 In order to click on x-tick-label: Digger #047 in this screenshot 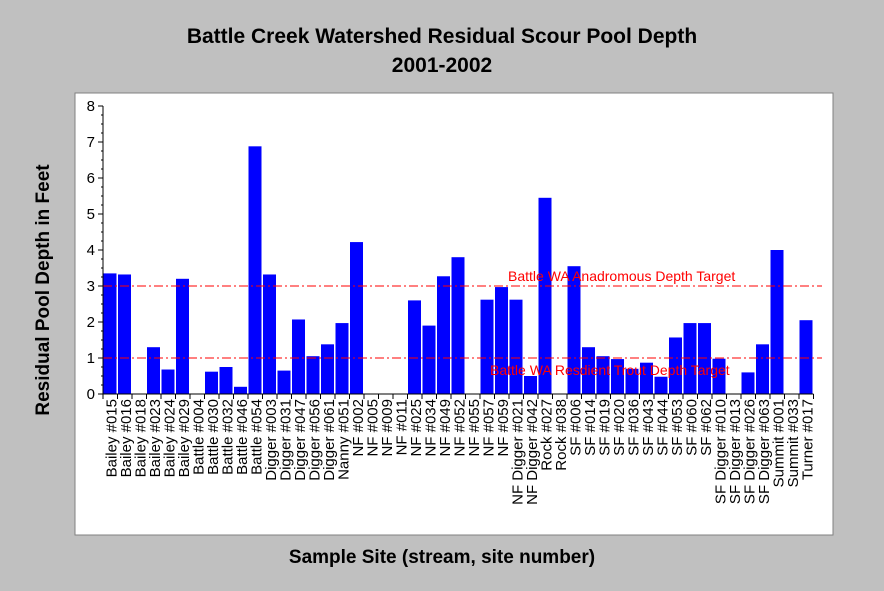, I will do `click(300, 440)`.